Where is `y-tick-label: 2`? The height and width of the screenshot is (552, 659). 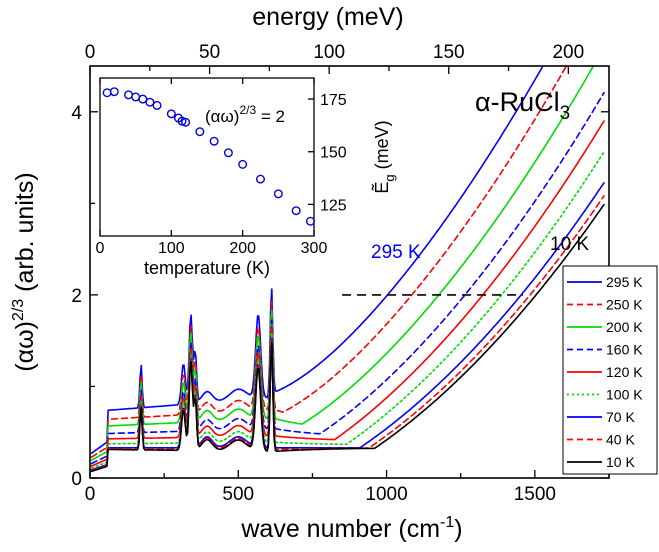 y-tick-label: 2 is located at coordinates (76, 296).